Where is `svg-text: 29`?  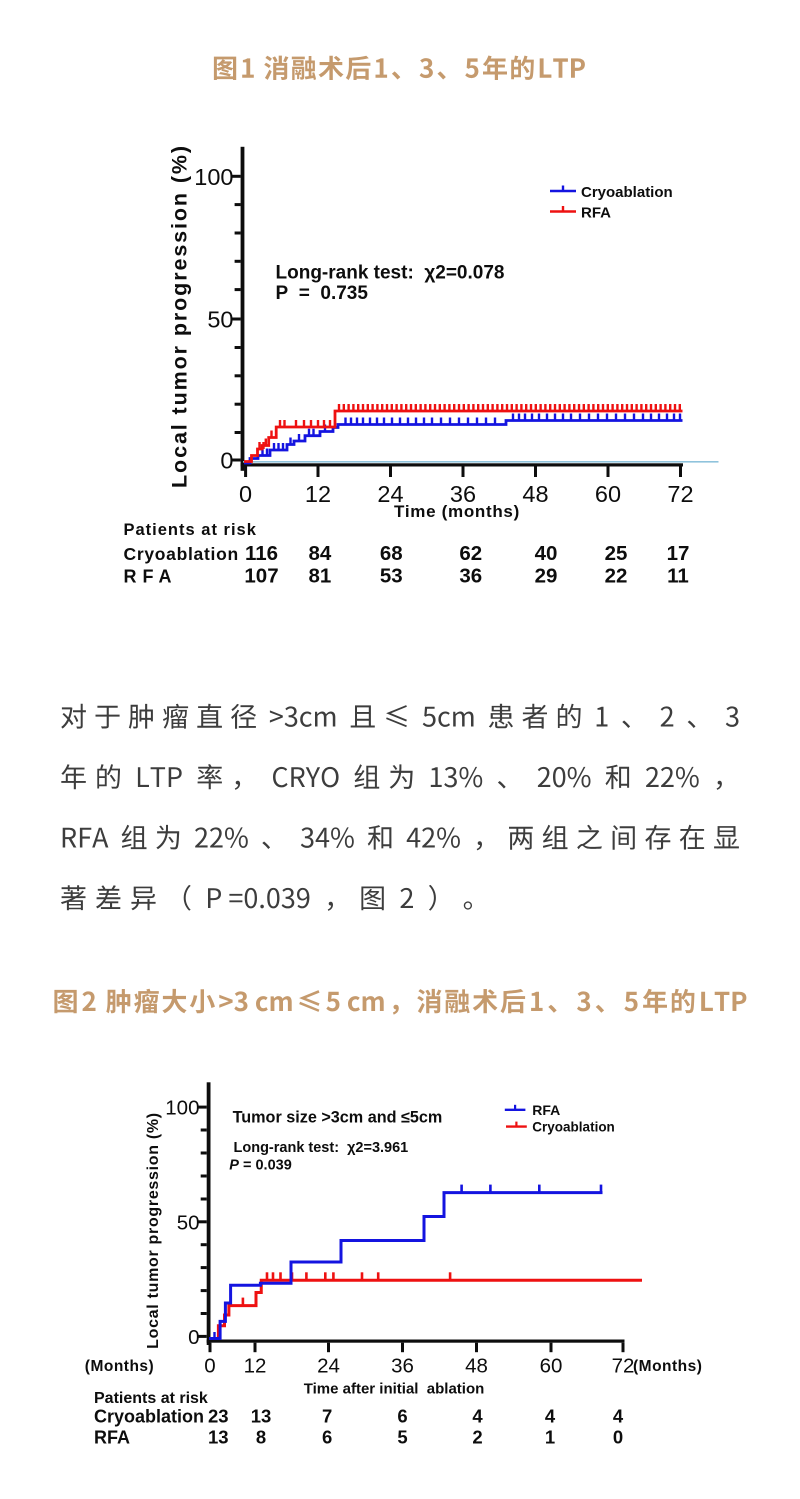
svg-text: 29 is located at coordinates (546, 576).